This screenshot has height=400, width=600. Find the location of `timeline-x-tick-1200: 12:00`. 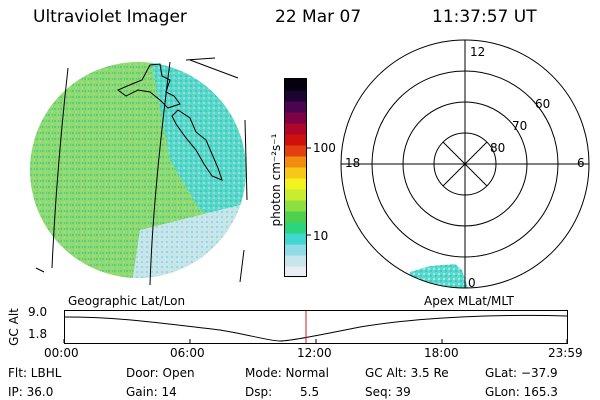

timeline-x-tick-1200: 12:00 is located at coordinates (314, 353).